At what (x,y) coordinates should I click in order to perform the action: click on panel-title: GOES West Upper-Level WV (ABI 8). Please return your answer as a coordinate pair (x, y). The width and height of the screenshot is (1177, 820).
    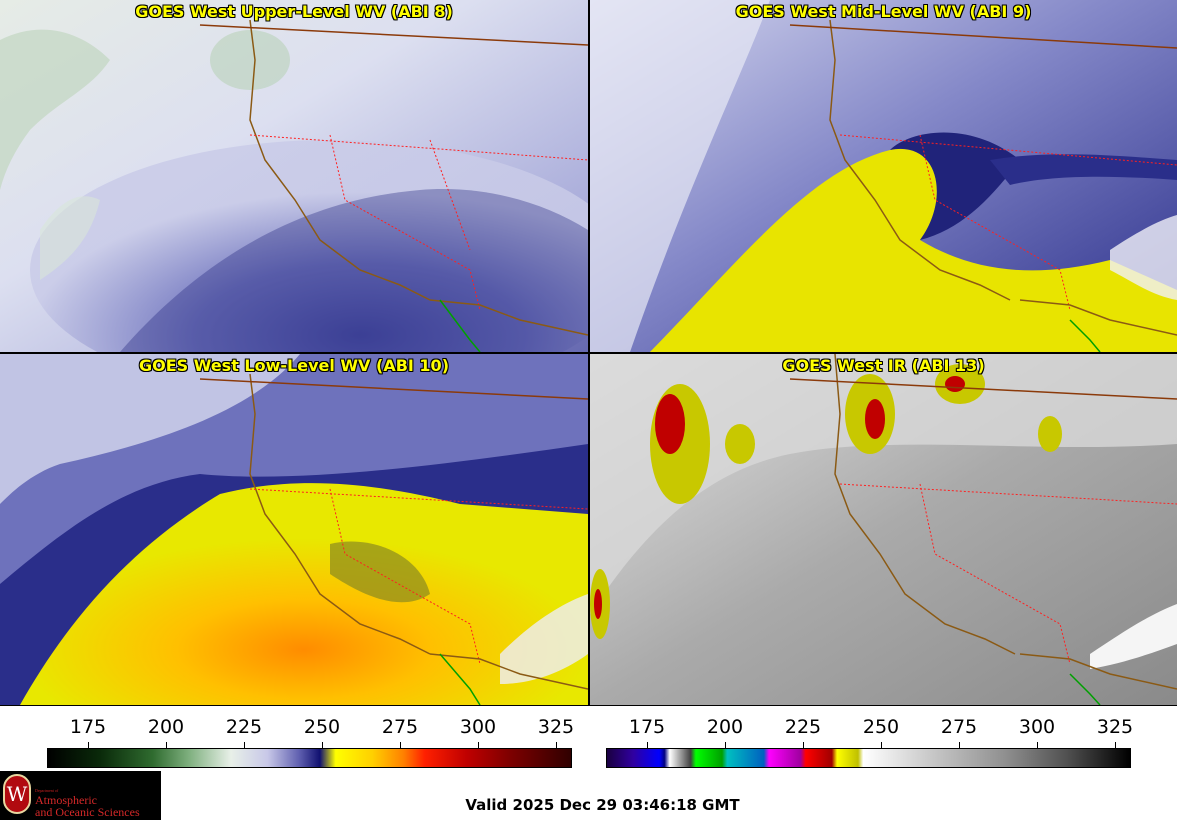
    Looking at the image, I should click on (294, 11).